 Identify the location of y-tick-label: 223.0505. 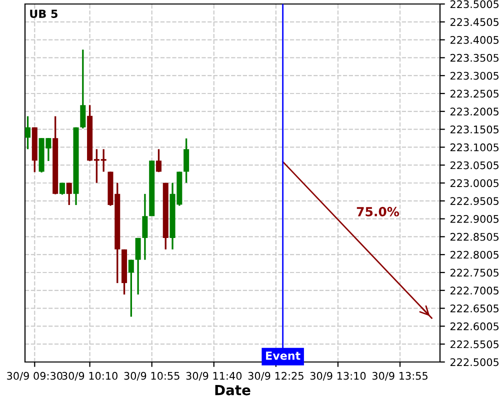
(474, 165).